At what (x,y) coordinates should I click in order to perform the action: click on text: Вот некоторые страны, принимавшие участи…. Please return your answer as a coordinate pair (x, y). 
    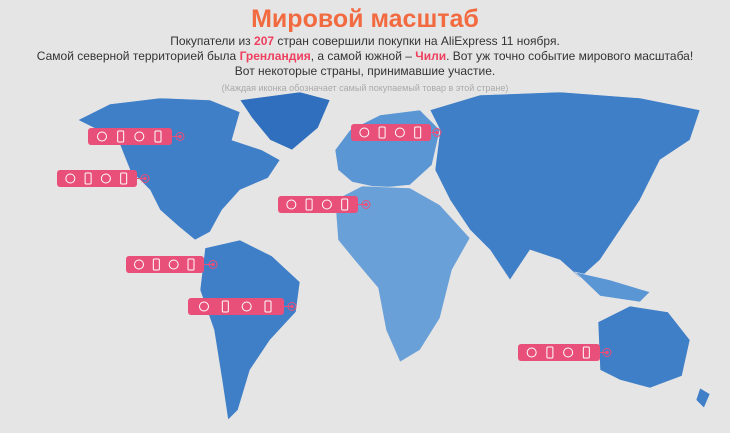
    Looking at the image, I should click on (365, 71).